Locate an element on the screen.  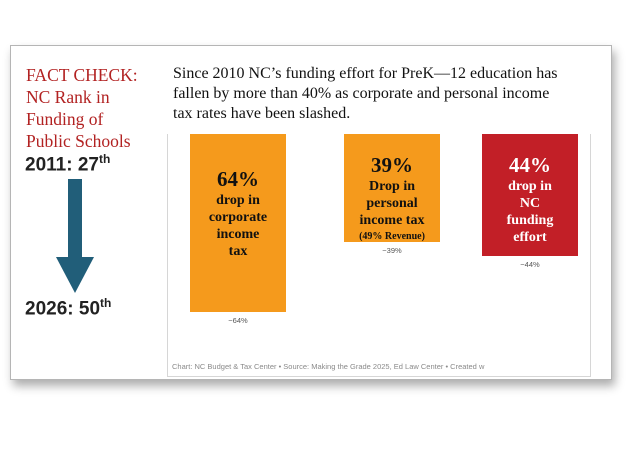
bar-1: 64% drop in corporate income tax is located at coordinates (238, 223).